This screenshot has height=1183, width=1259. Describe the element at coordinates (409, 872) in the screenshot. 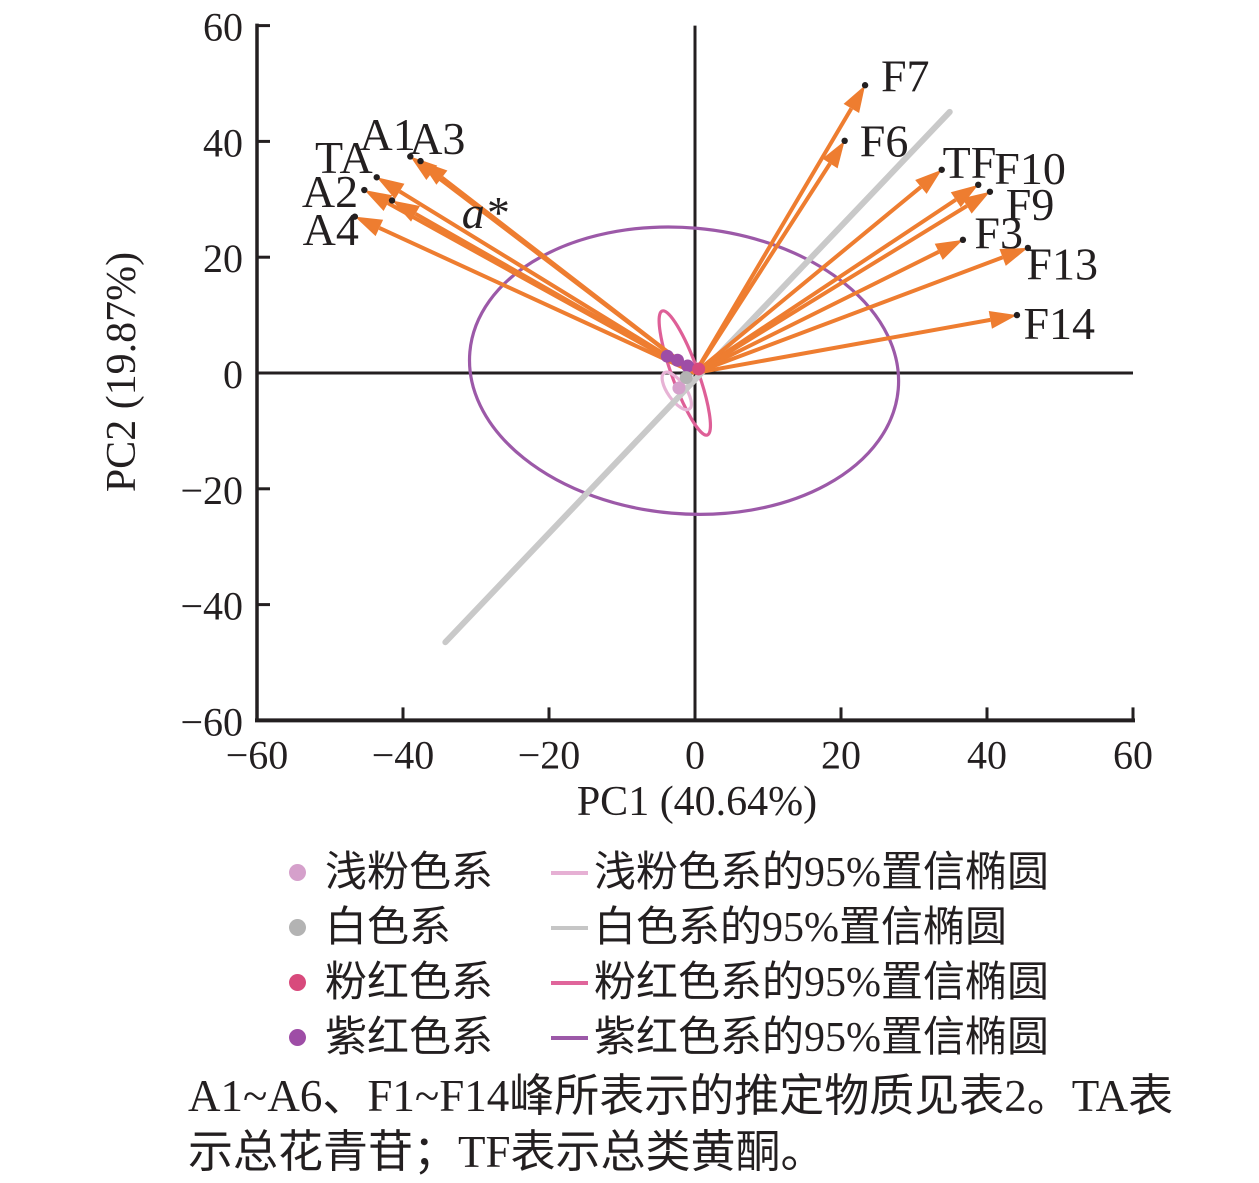

I see `legend-label-lightpink: 浅粉色系` at that location.